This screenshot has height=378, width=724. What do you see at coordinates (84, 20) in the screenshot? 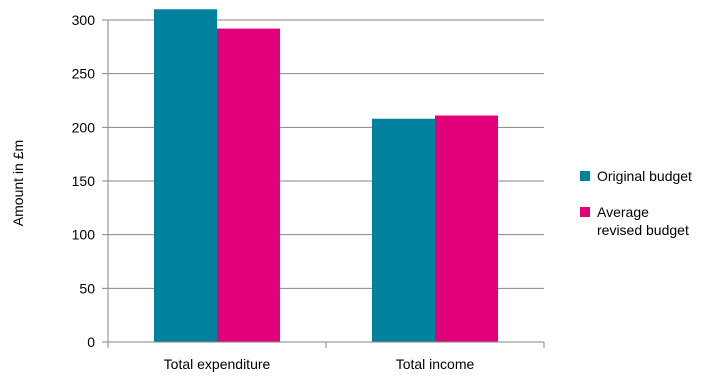
I see `y-tick-label: 300` at bounding box center [84, 20].